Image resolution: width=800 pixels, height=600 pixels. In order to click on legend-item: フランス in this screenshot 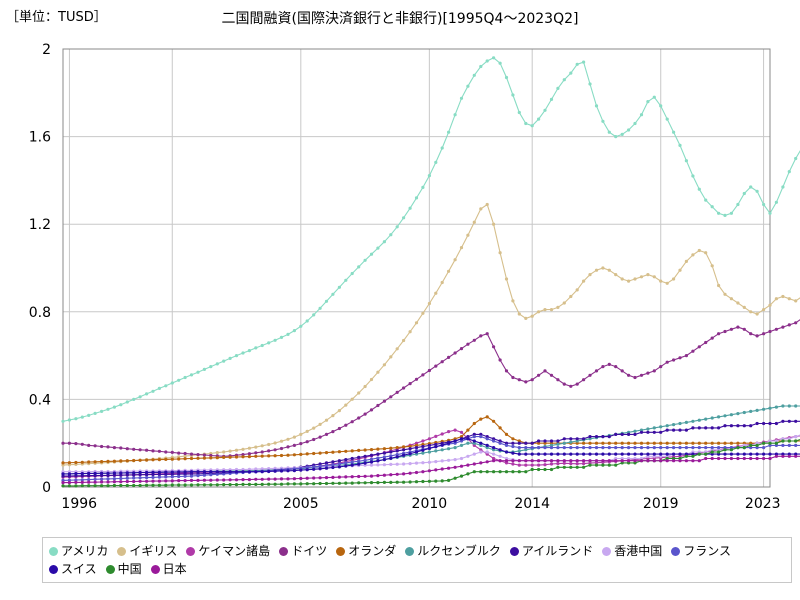, I will do `click(701, 551)`.